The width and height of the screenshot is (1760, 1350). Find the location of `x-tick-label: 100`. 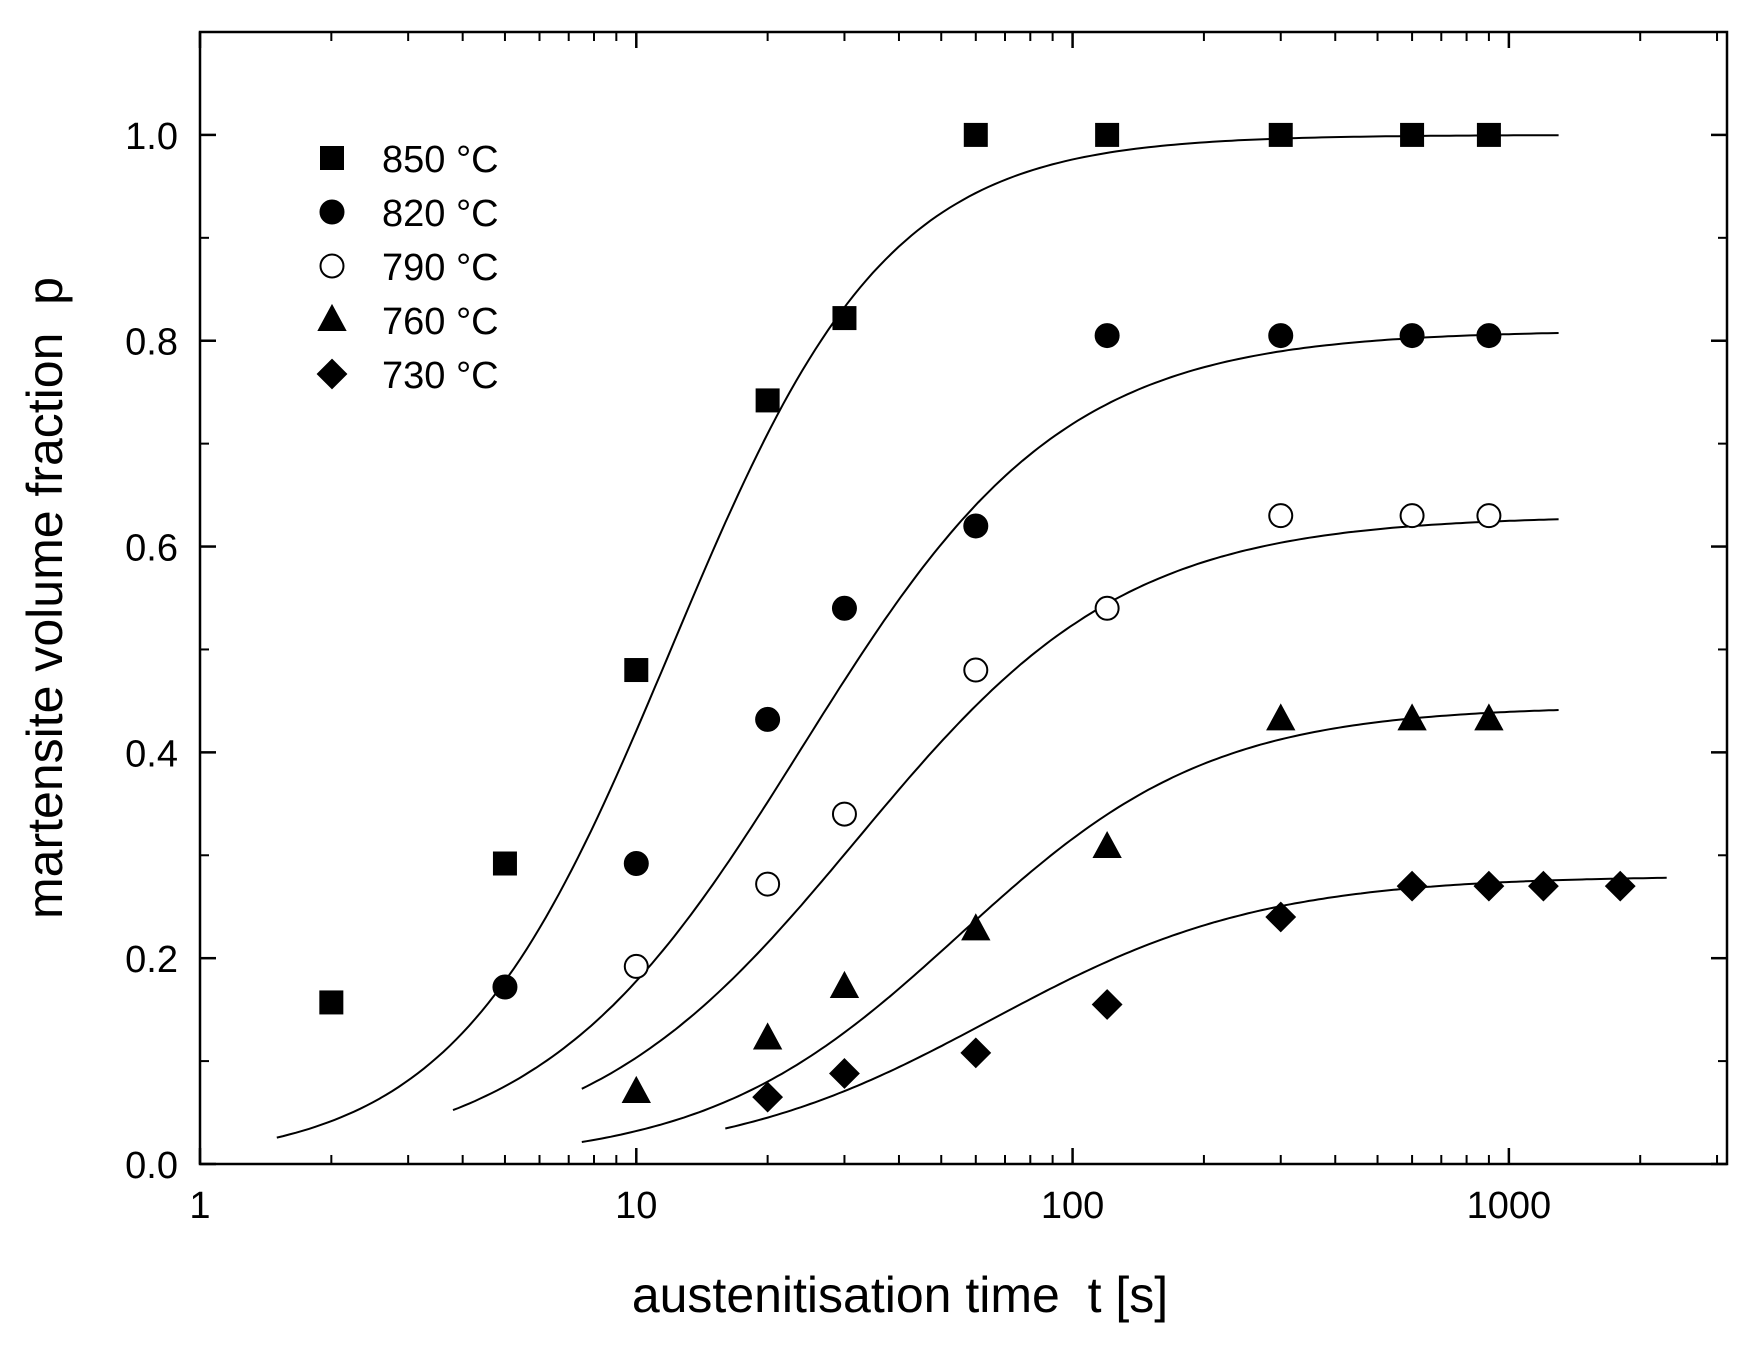

x-tick-label: 100 is located at coordinates (1072, 1206).